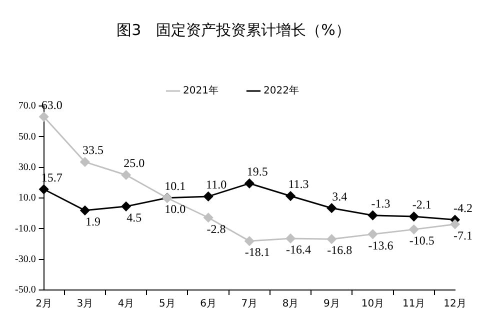 Image resolution: width=487 pixels, height=321 pixels. Describe the element at coordinates (208, 304) in the screenshot. I see `x-tick-label: 6月` at that location.